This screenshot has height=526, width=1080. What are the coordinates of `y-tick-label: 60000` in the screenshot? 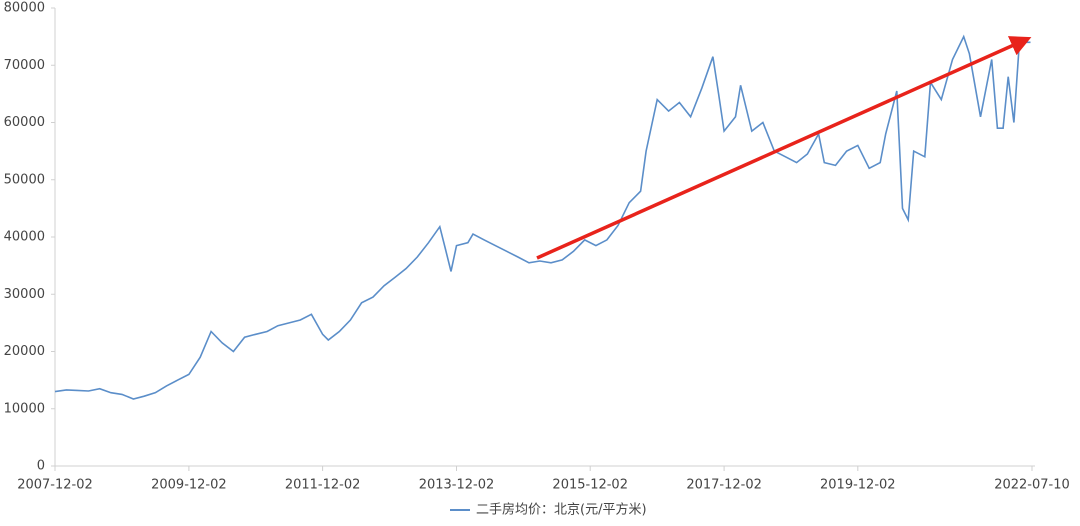 It's located at (24, 122).